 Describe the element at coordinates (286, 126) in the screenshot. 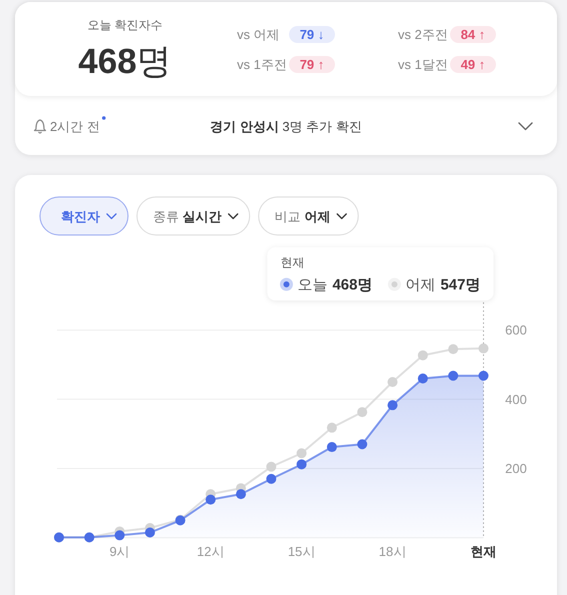

I see `text: 경기 안성시 3명 추가 확진` at that location.